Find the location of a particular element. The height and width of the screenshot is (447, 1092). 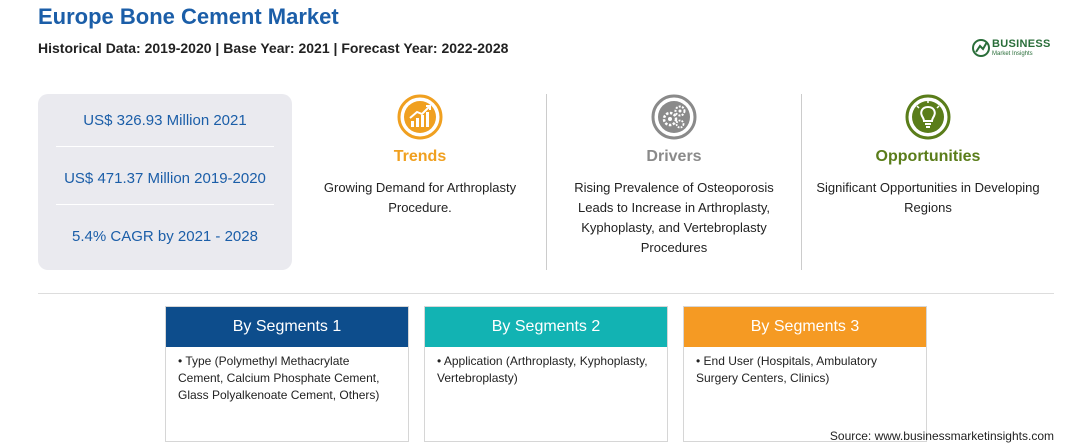

stat-cagr: 5.4% CAGR by 2021 - 2028 is located at coordinates (165, 236).